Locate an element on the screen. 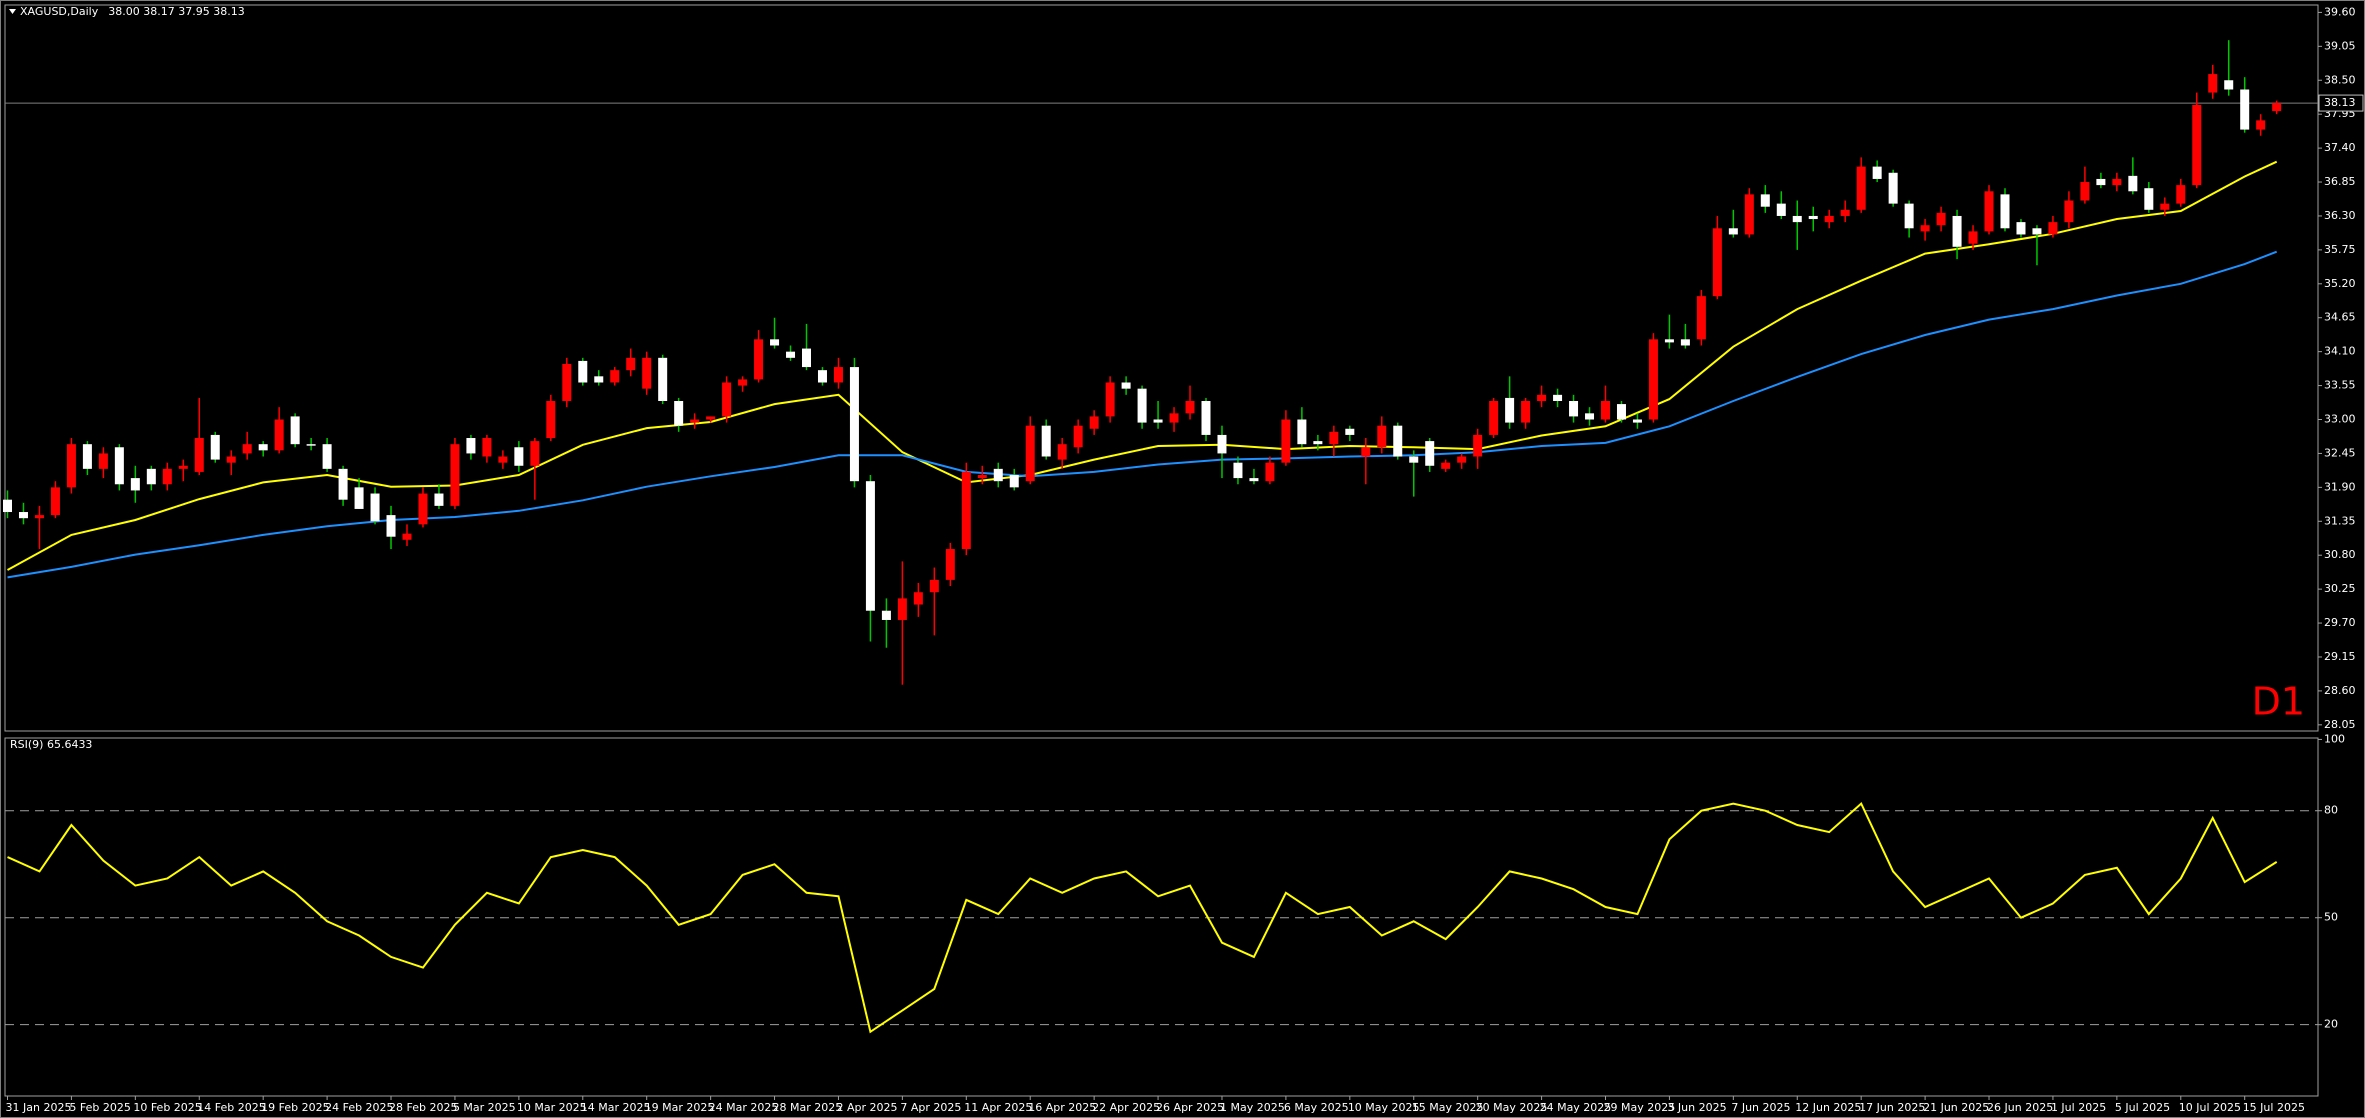 The width and height of the screenshot is (2365, 1118). price-label-box is located at coordinates (2341, 103).